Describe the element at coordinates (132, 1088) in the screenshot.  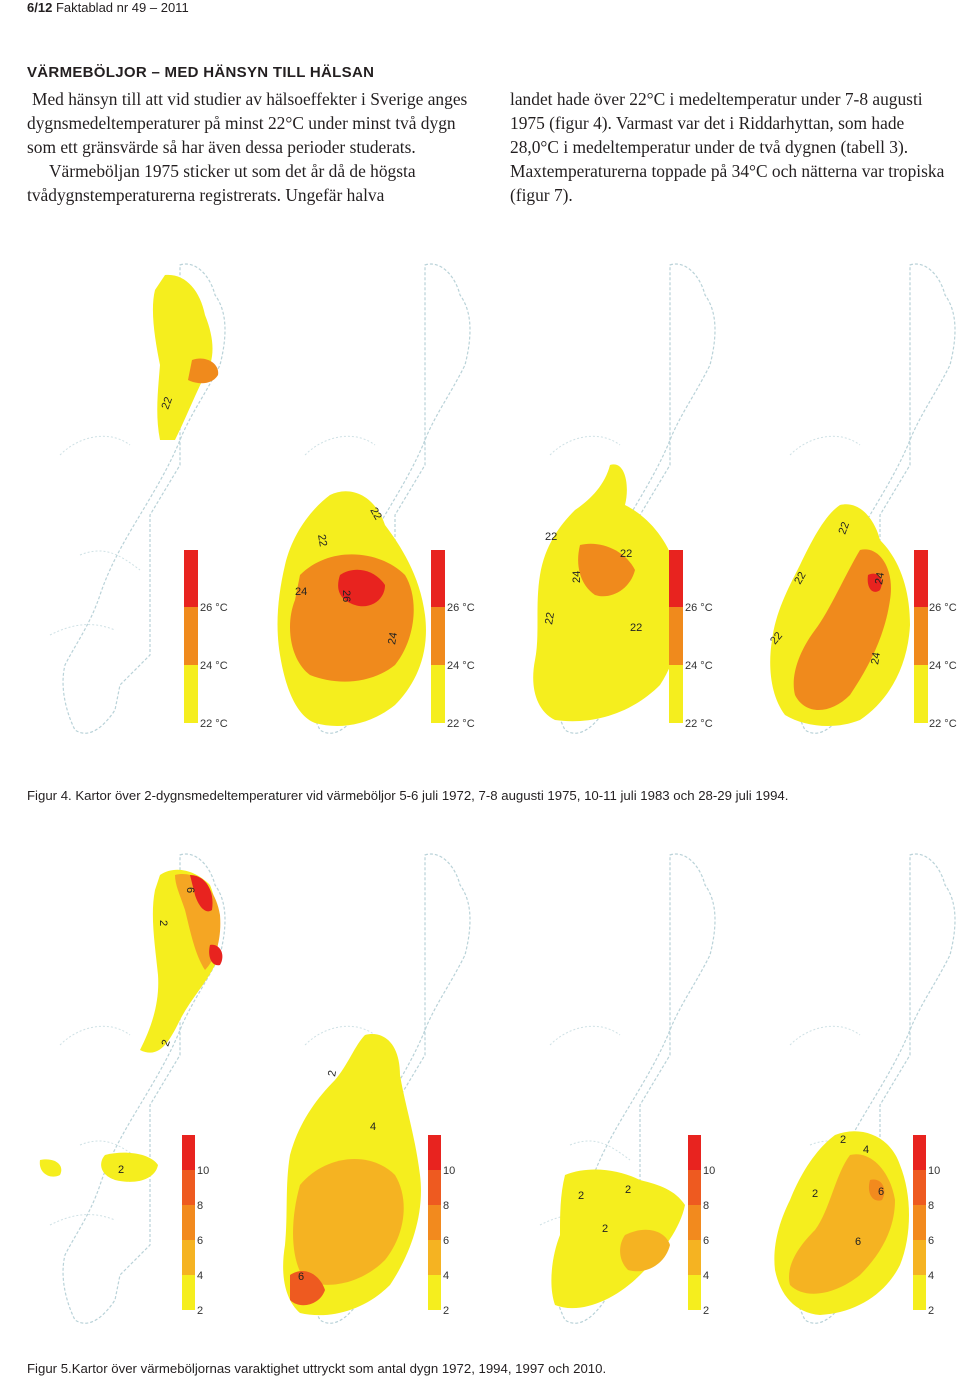
I see `map-1972: 6 2 2 2 10 8 6 4 2` at that location.